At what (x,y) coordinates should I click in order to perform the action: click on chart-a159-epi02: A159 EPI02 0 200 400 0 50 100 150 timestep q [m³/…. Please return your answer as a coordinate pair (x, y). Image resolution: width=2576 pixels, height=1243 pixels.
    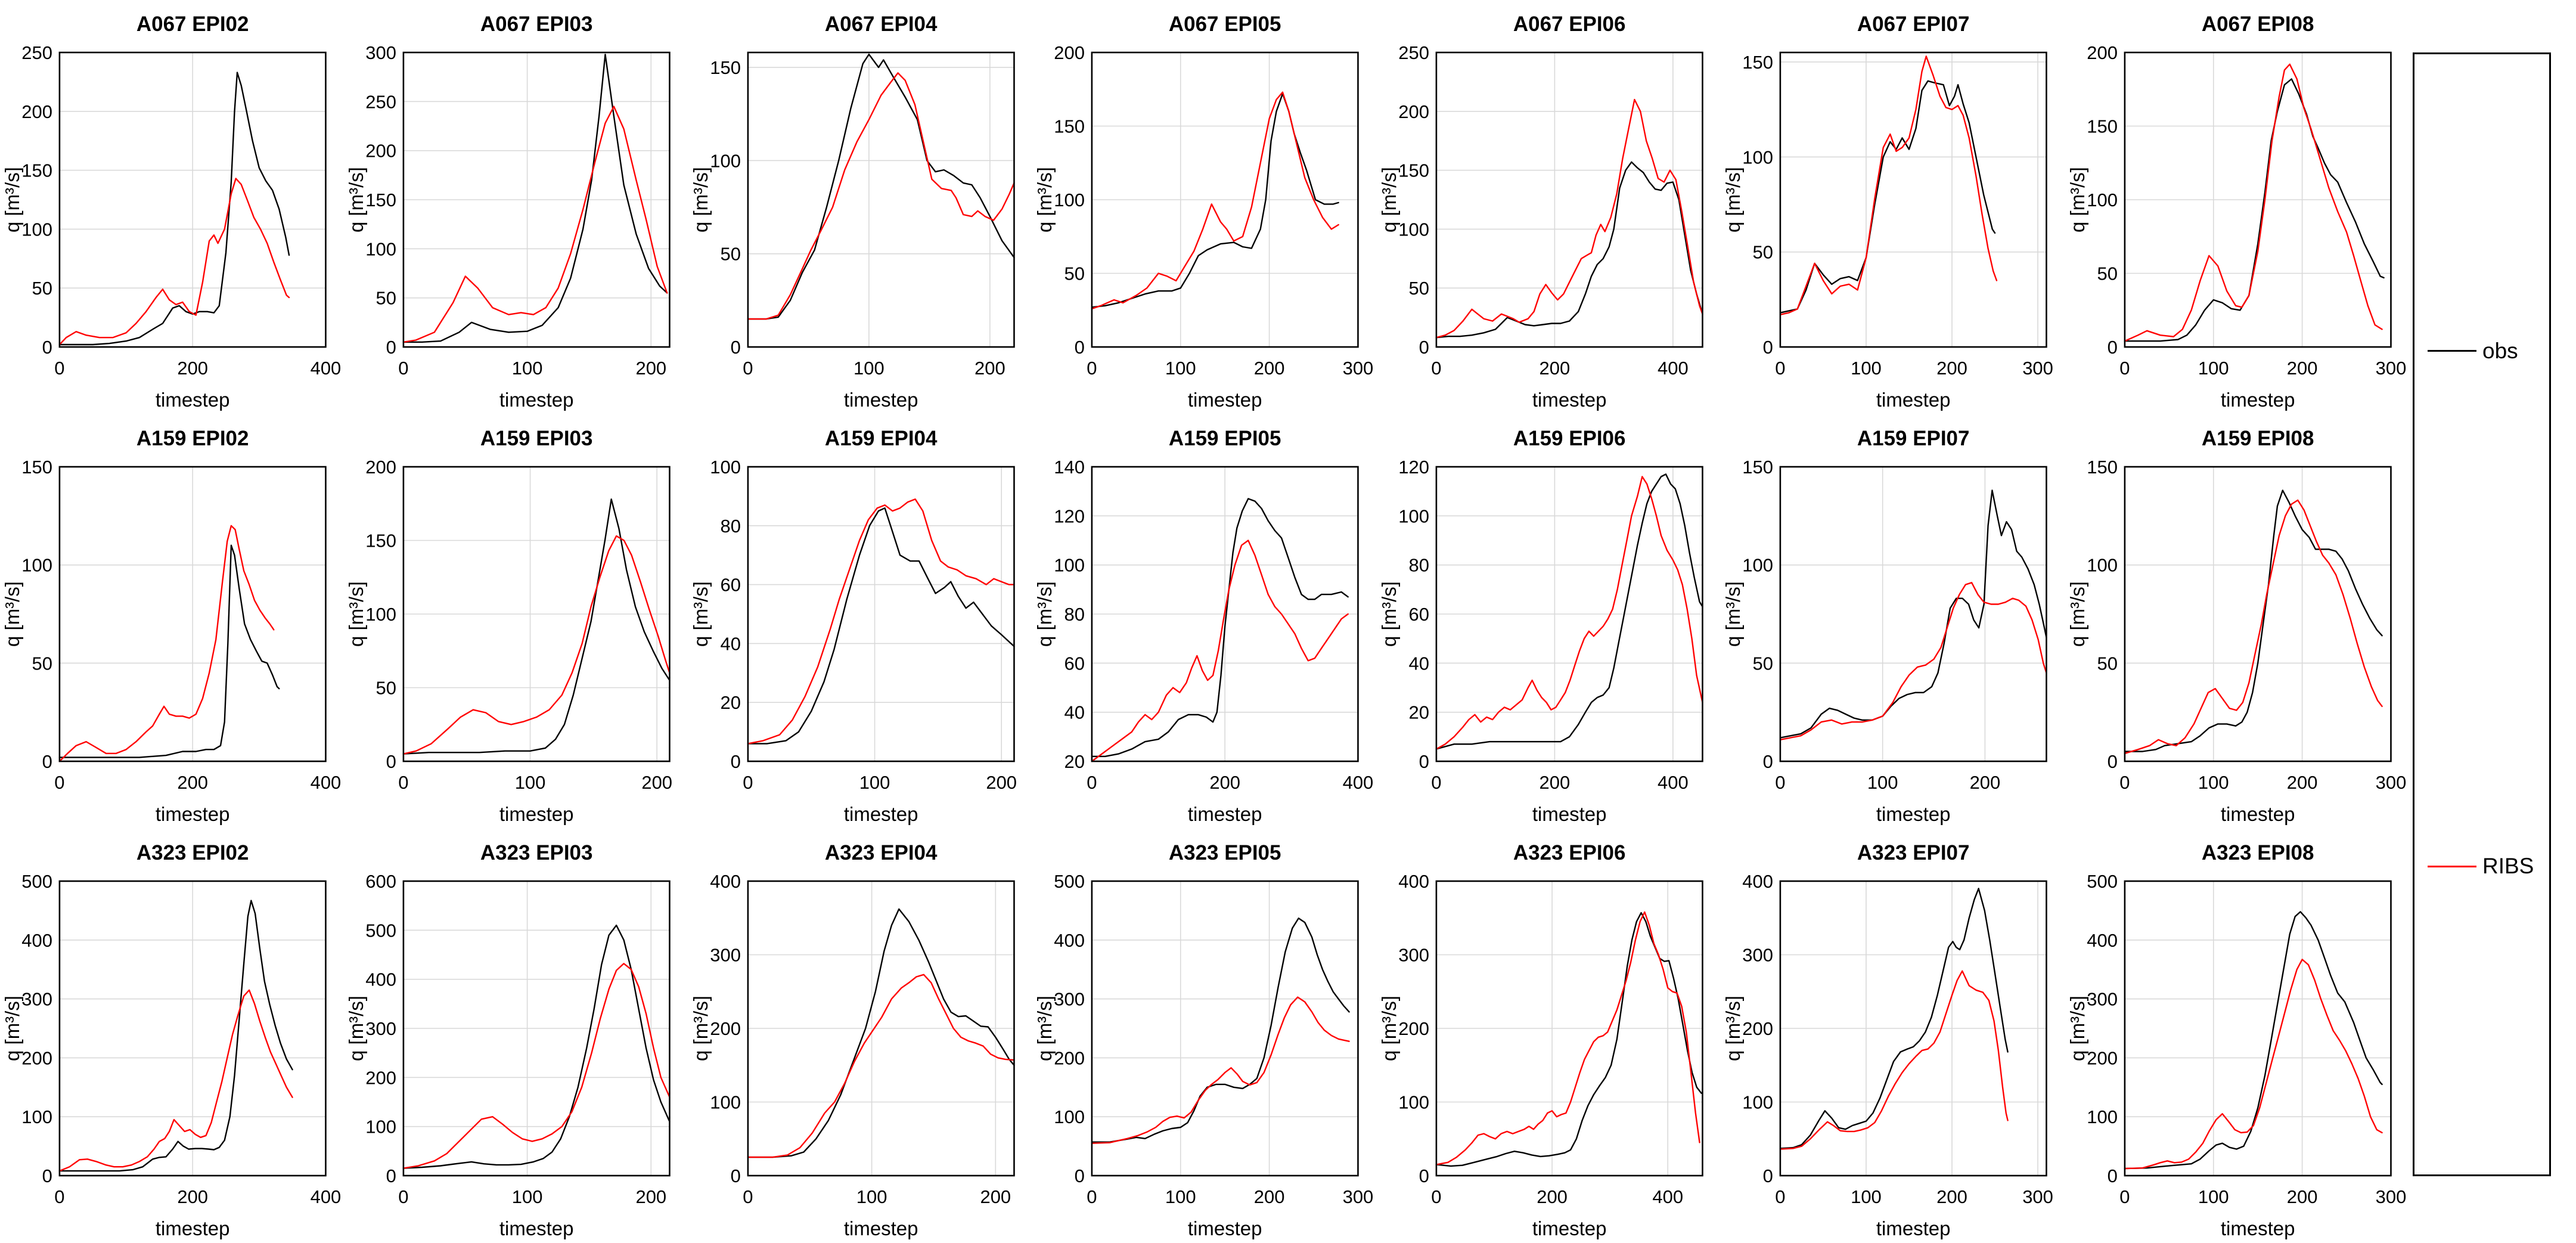
    Looking at the image, I should click on (171, 626).